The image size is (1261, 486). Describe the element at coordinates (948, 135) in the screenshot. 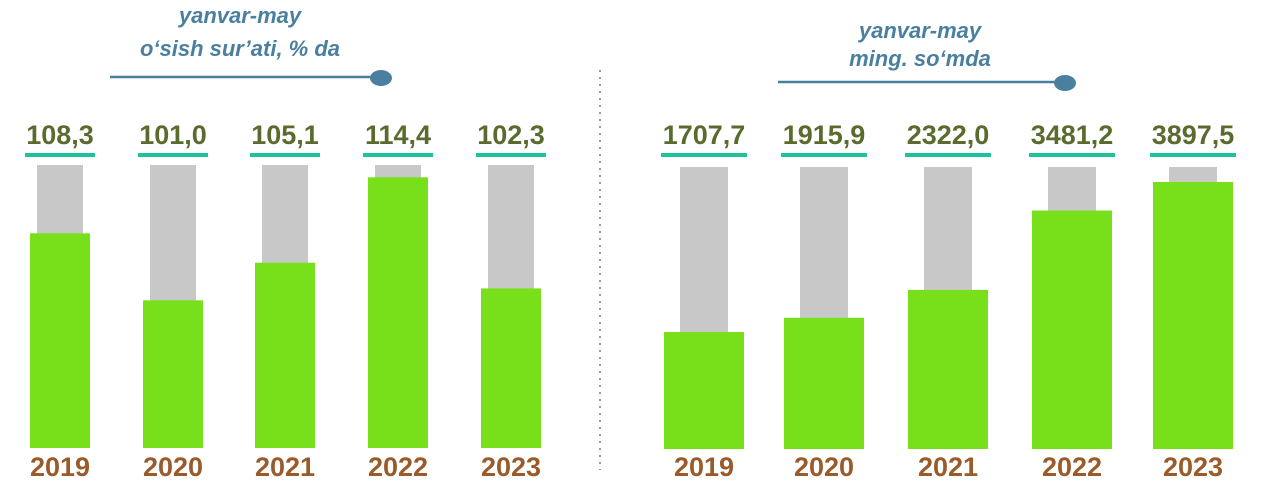

I see `value-label: 2322,0` at that location.